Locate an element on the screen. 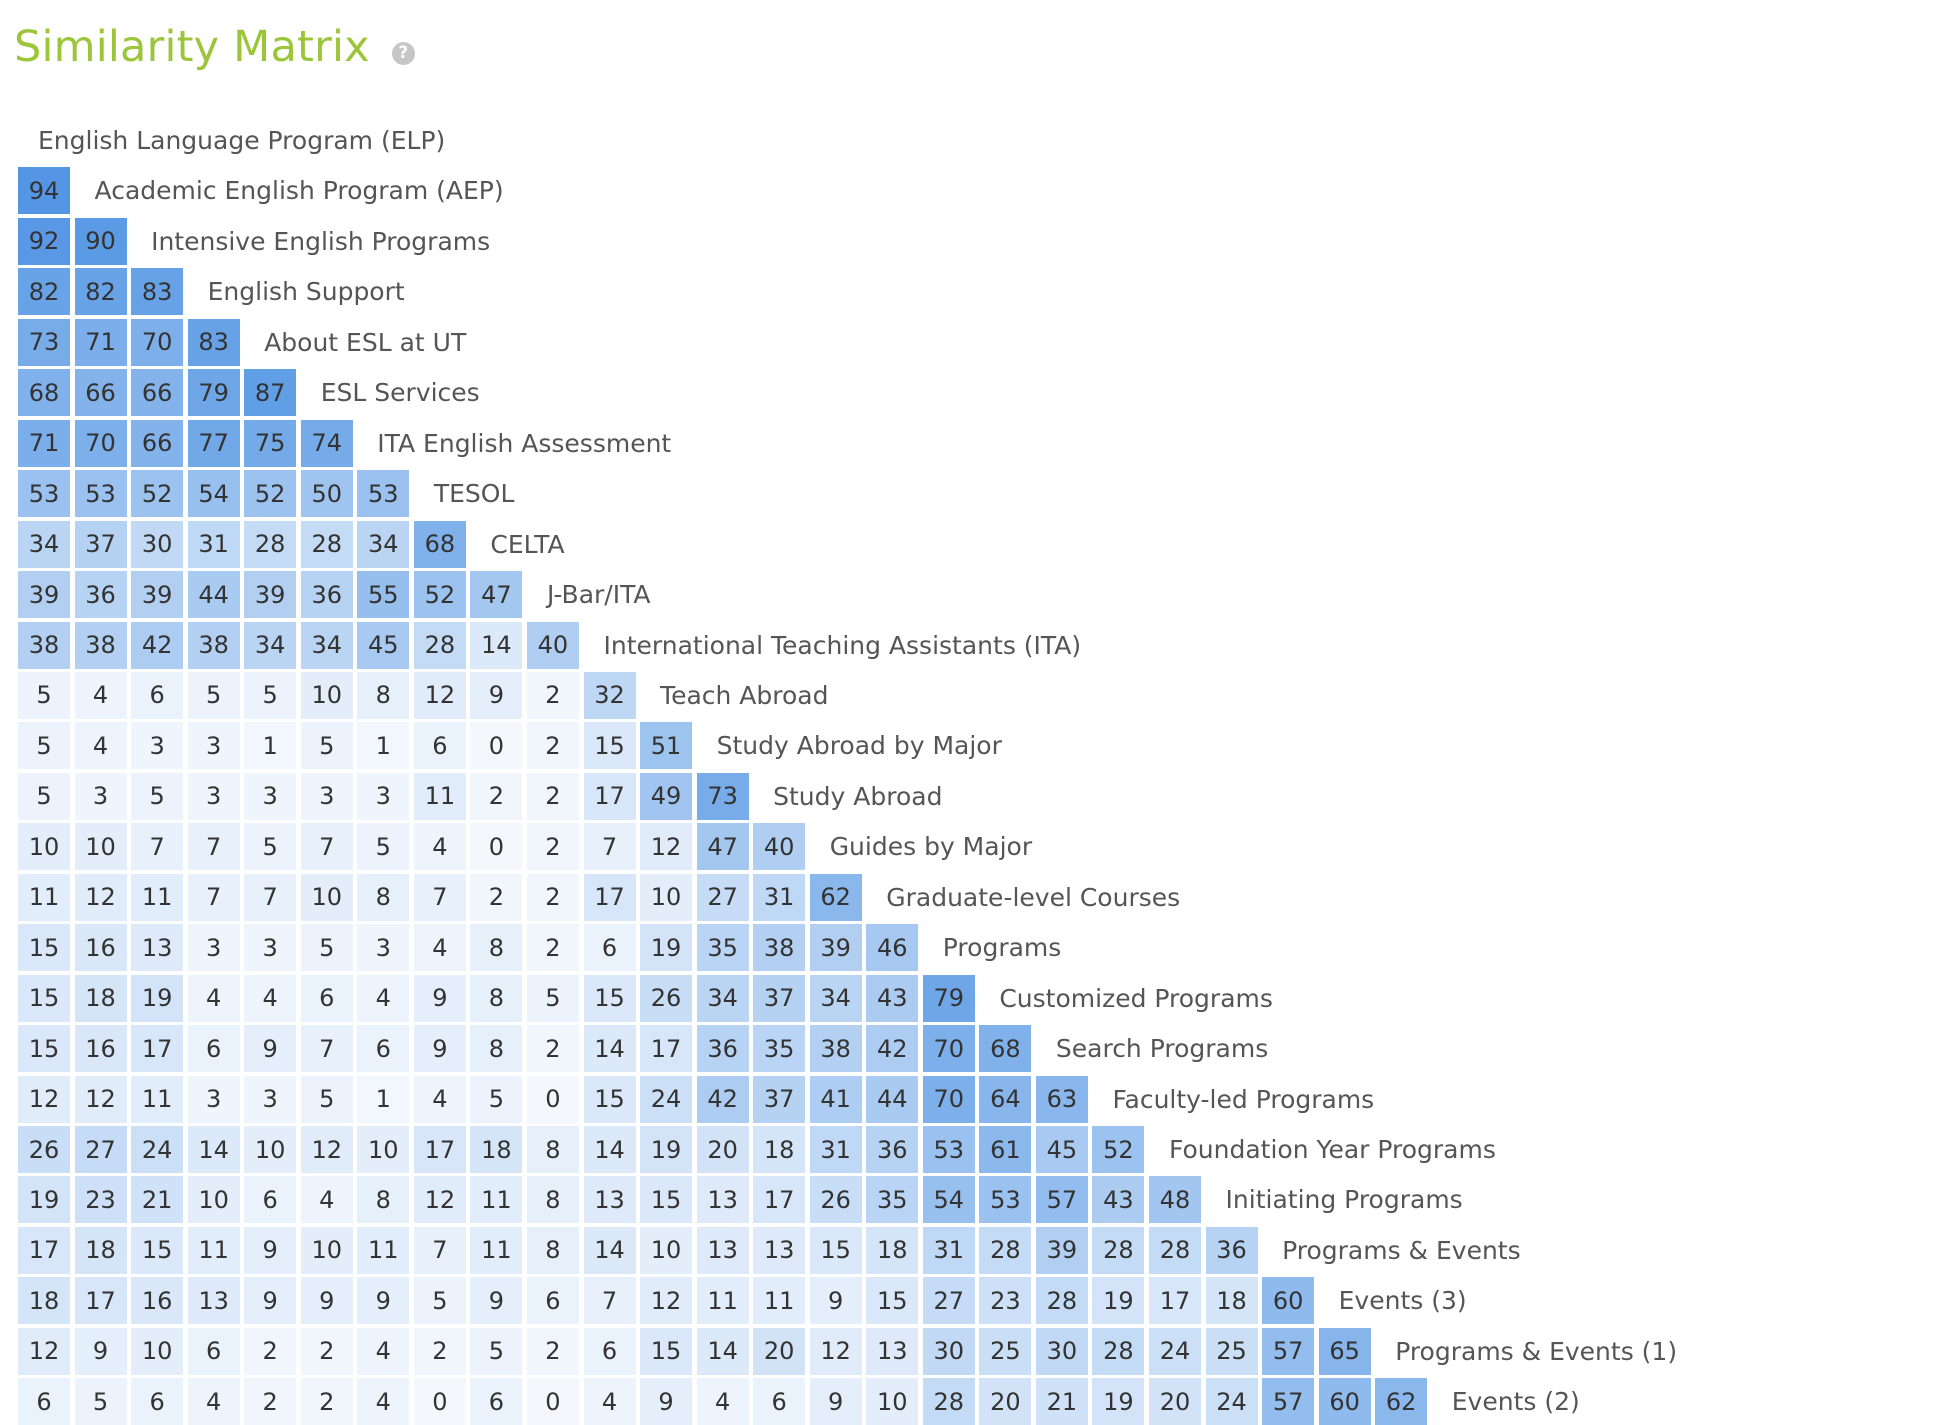  matrix-cell: 16 is located at coordinates (100, 1049).